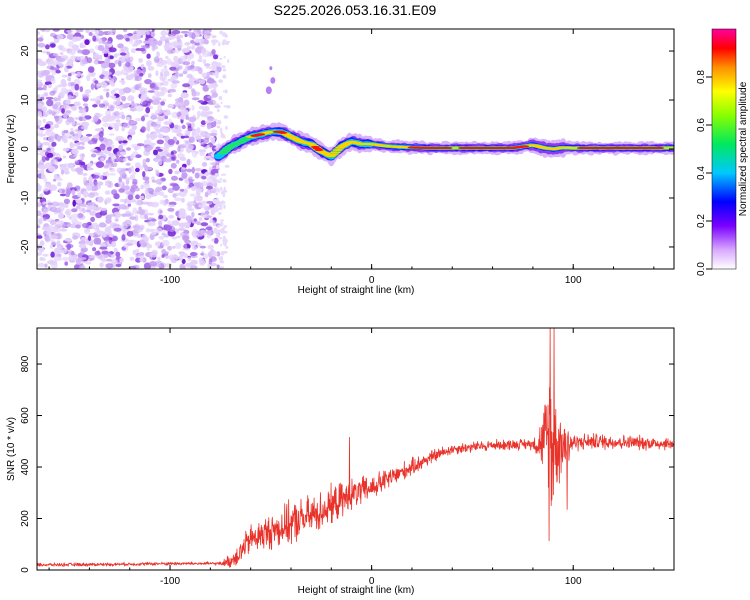 The image size is (750, 600). Describe the element at coordinates (25, 466) in the screenshot. I see `y-tick-label: 400` at that location.